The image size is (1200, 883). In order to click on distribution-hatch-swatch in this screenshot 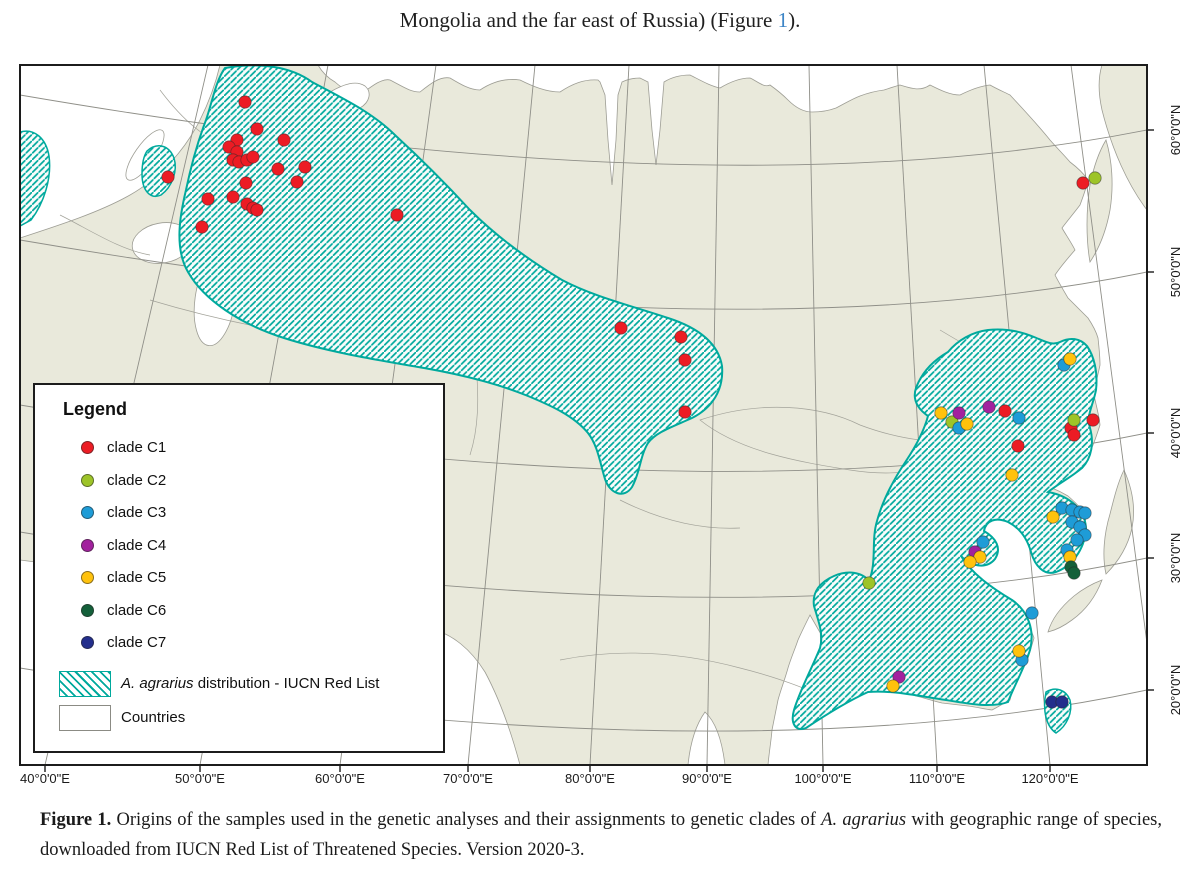, I will do `click(85, 684)`.